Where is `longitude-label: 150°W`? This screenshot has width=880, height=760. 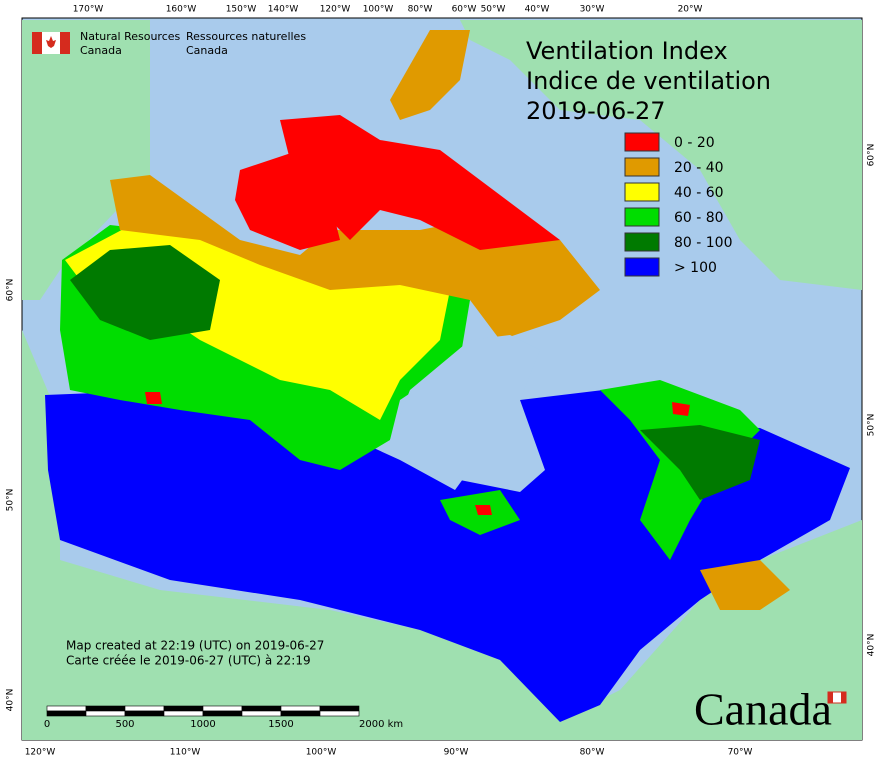 longitude-label: 150°W is located at coordinates (241, 10).